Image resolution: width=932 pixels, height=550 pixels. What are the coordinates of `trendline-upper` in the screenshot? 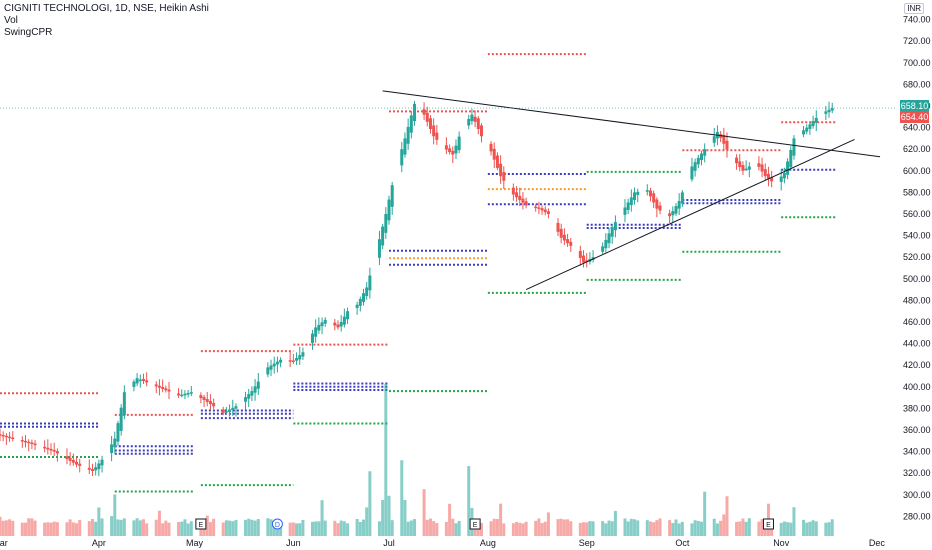 It's located at (631, 124).